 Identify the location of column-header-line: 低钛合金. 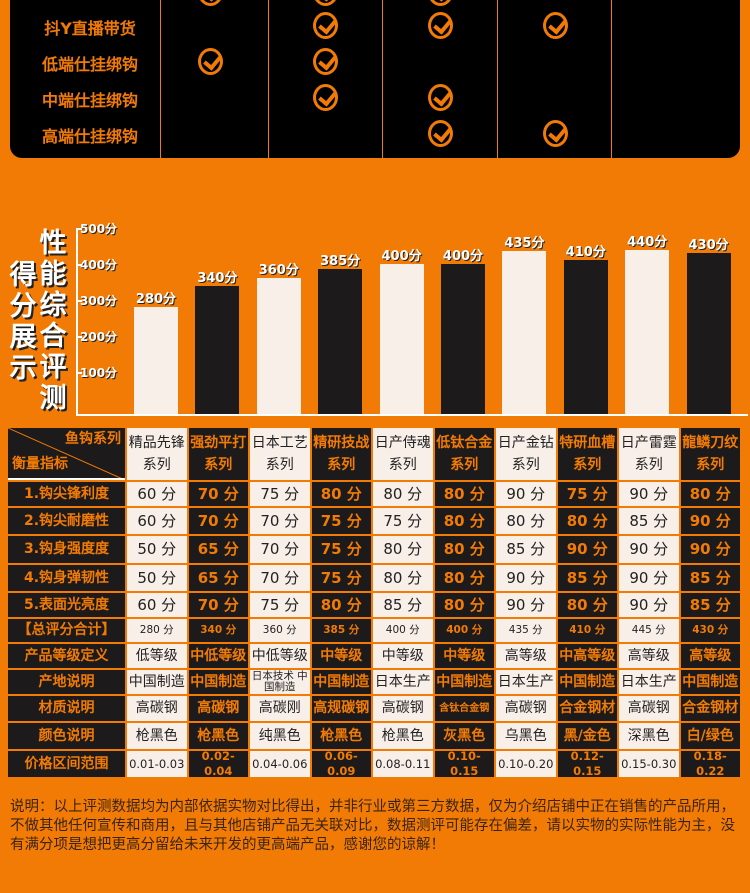
(464, 443).